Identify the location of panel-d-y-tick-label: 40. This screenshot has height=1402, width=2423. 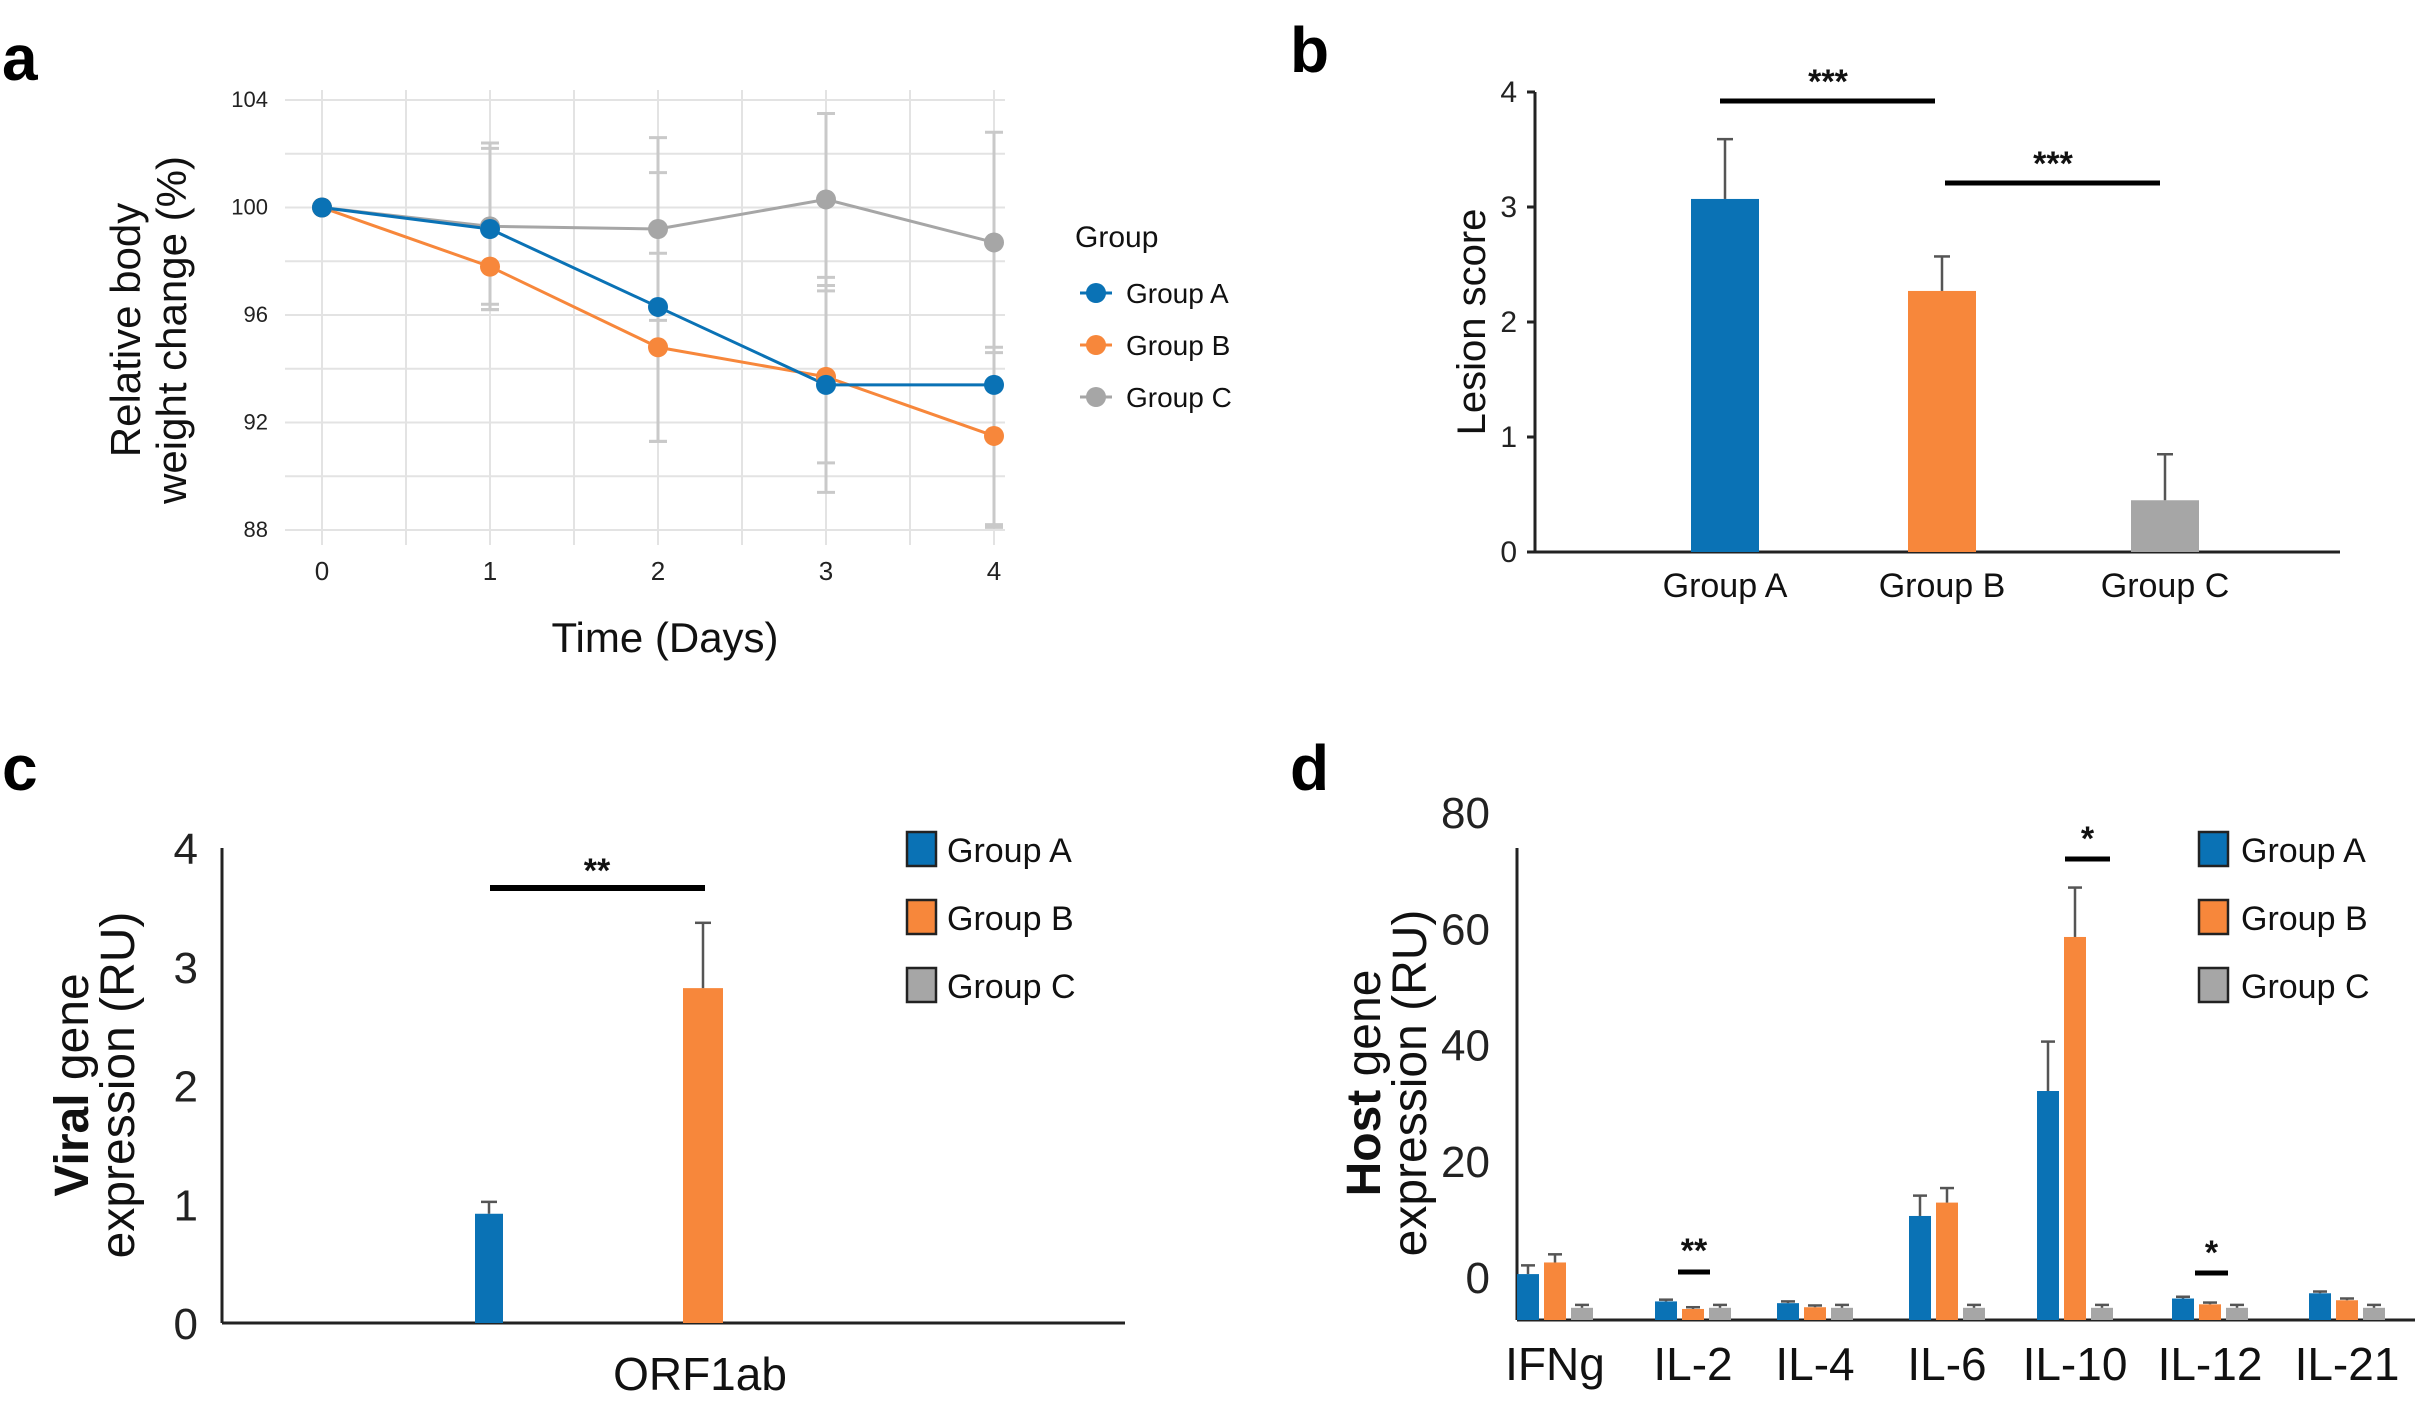
(1465, 1046).